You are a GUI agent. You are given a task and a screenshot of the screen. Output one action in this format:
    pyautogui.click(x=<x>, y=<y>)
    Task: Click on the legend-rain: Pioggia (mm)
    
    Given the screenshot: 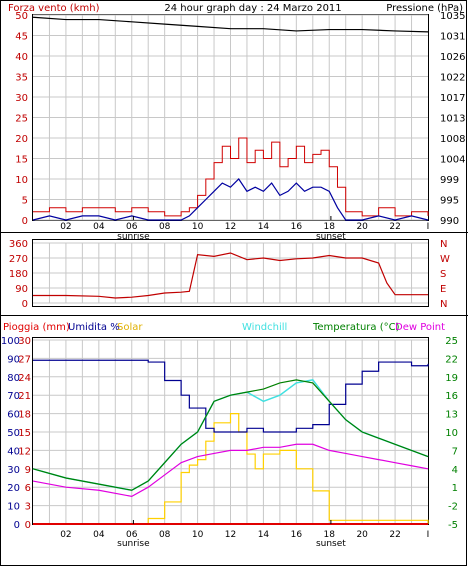 What is the action you would take?
    pyautogui.click(x=36, y=327)
    